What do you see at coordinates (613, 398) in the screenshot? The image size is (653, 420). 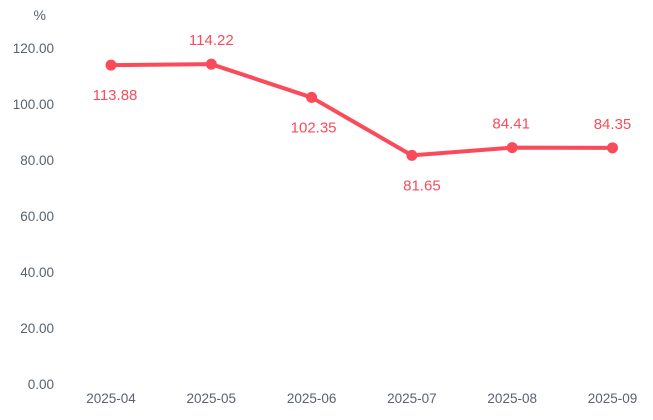 I see `x-axis-tick-label: 2025-09` at bounding box center [613, 398].